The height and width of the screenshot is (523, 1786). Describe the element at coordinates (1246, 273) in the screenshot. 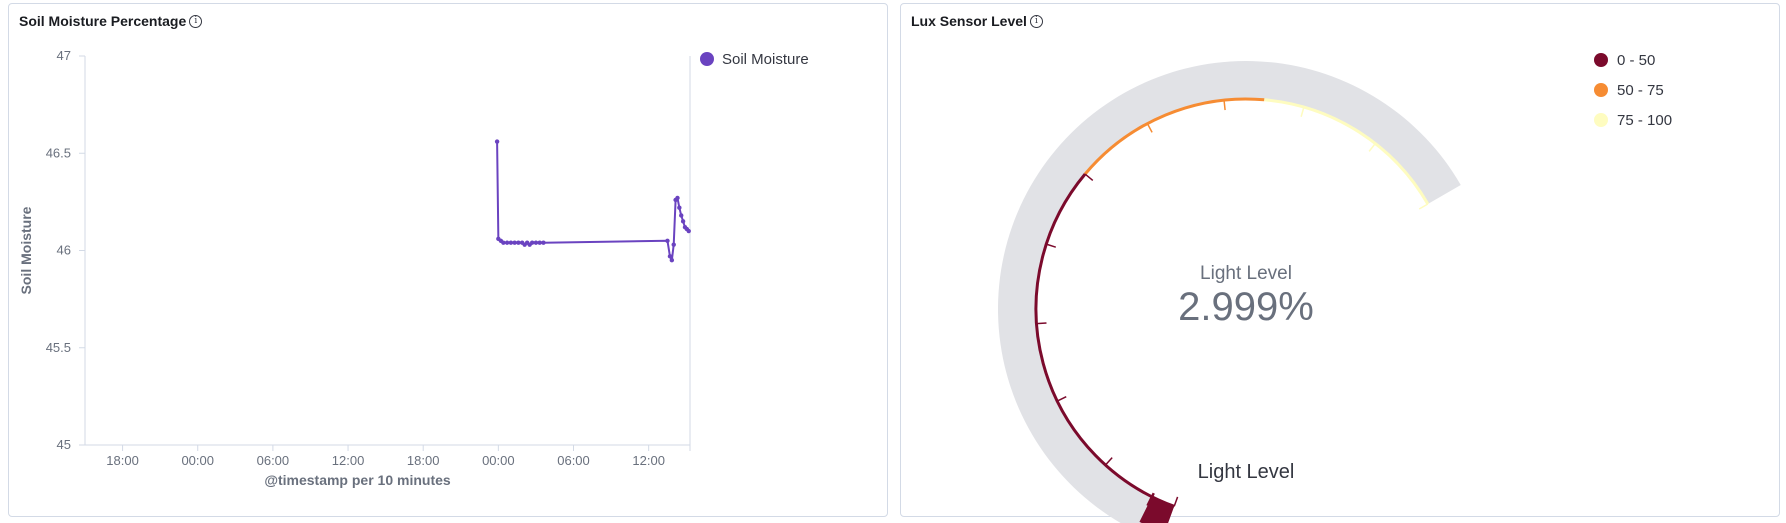

I see `gauge-center-label: Light Level` at that location.